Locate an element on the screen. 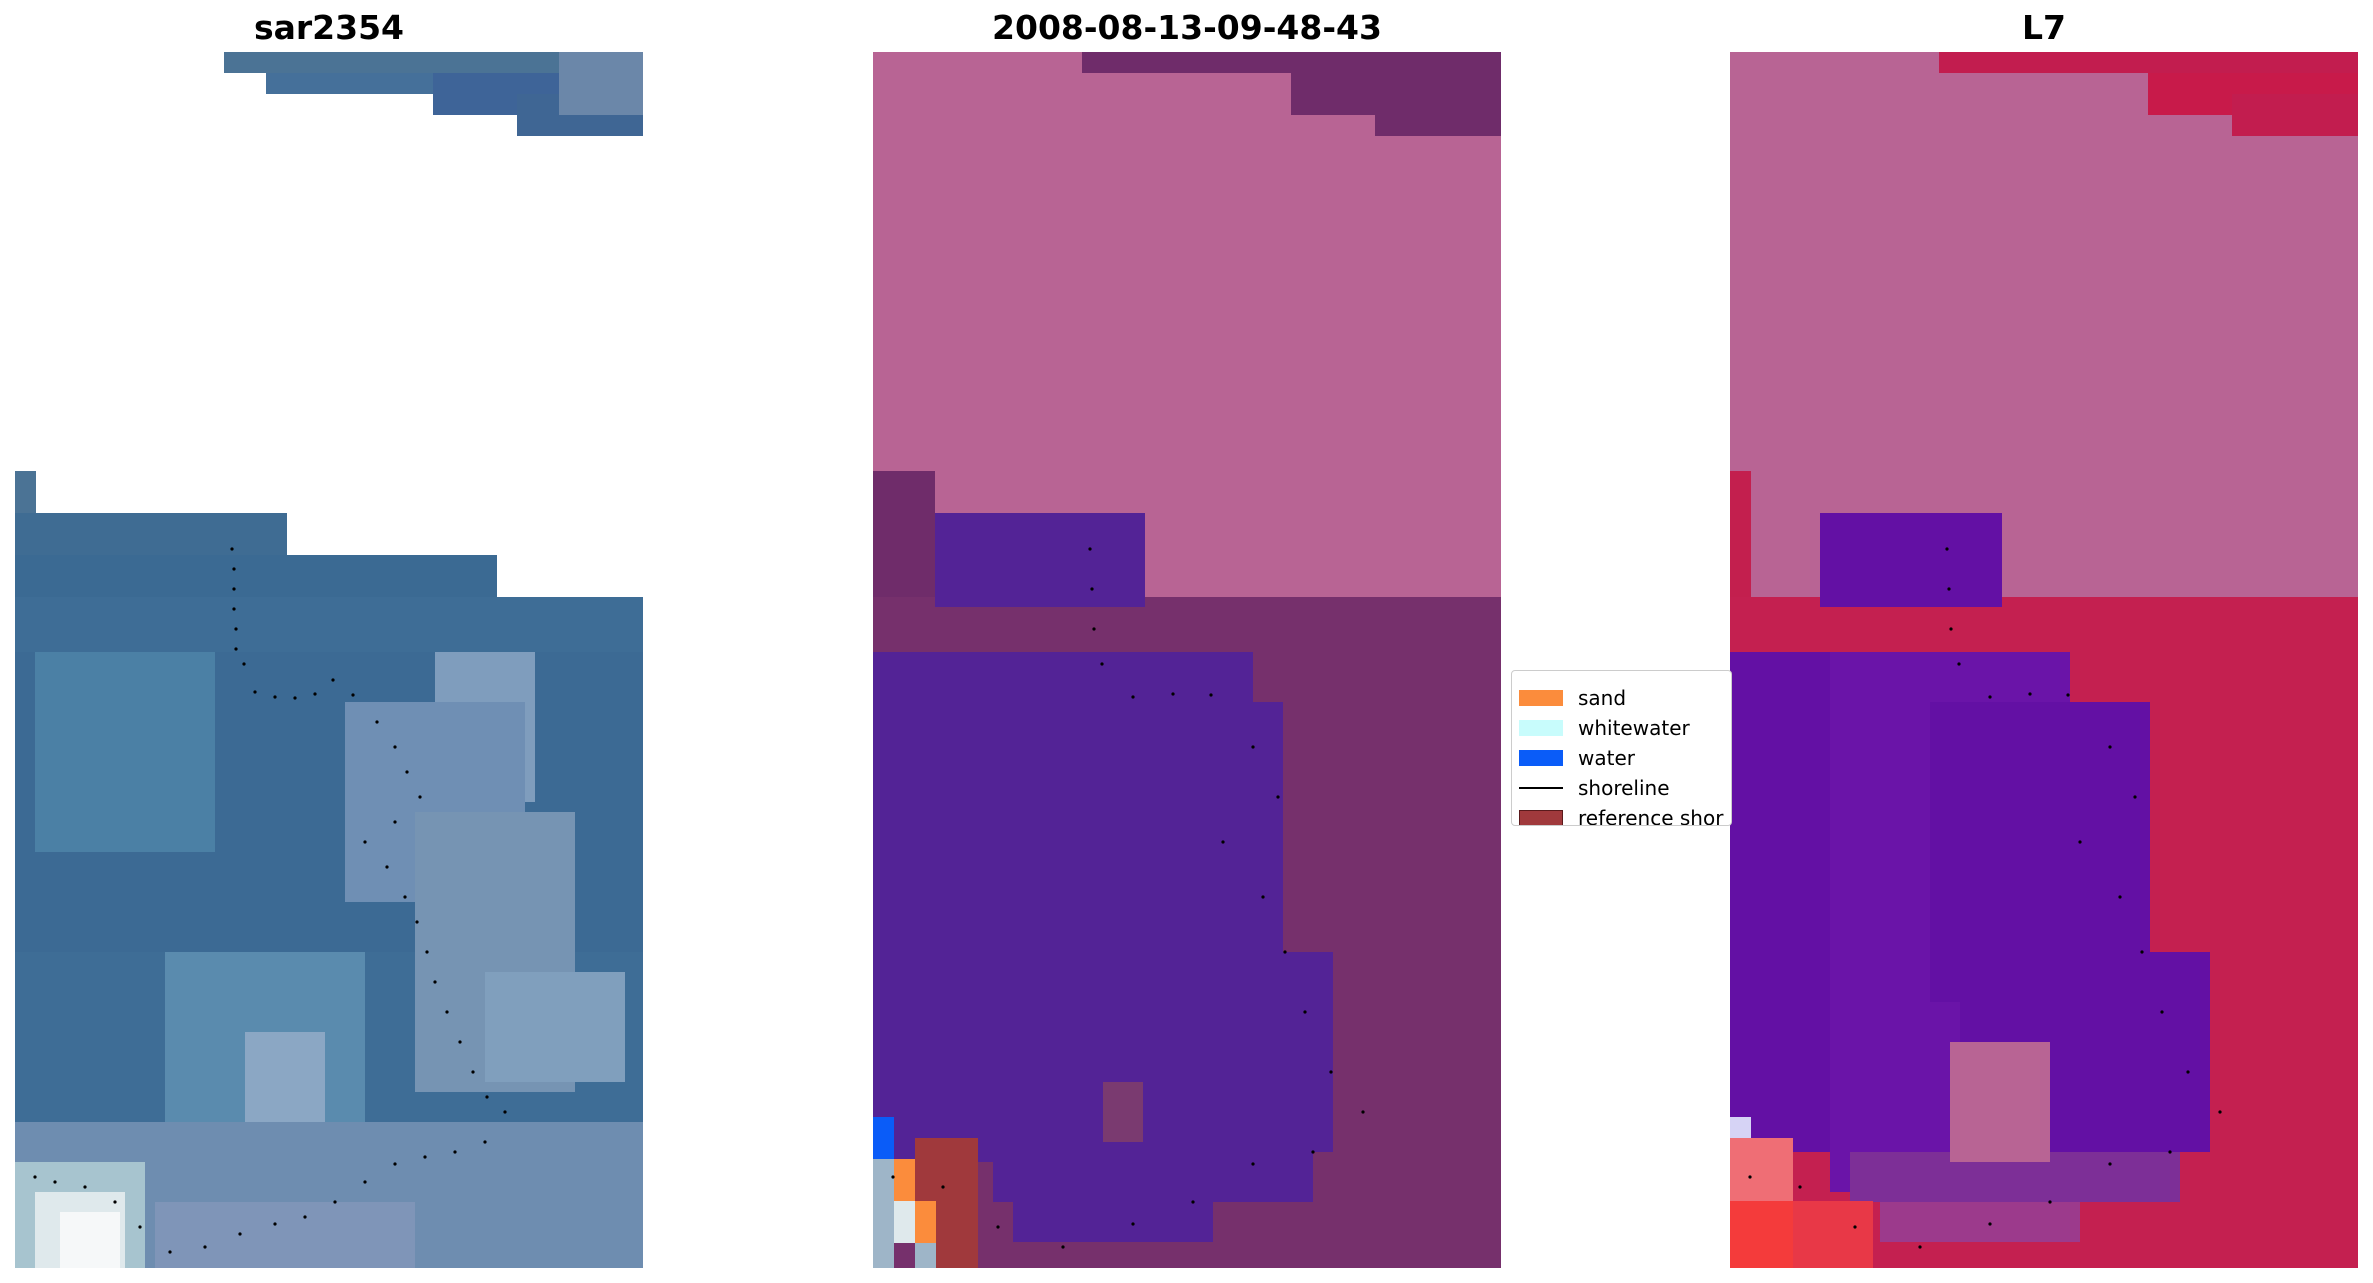 The width and height of the screenshot is (2373, 1283). legend-item-water: water is located at coordinates (1621, 758).